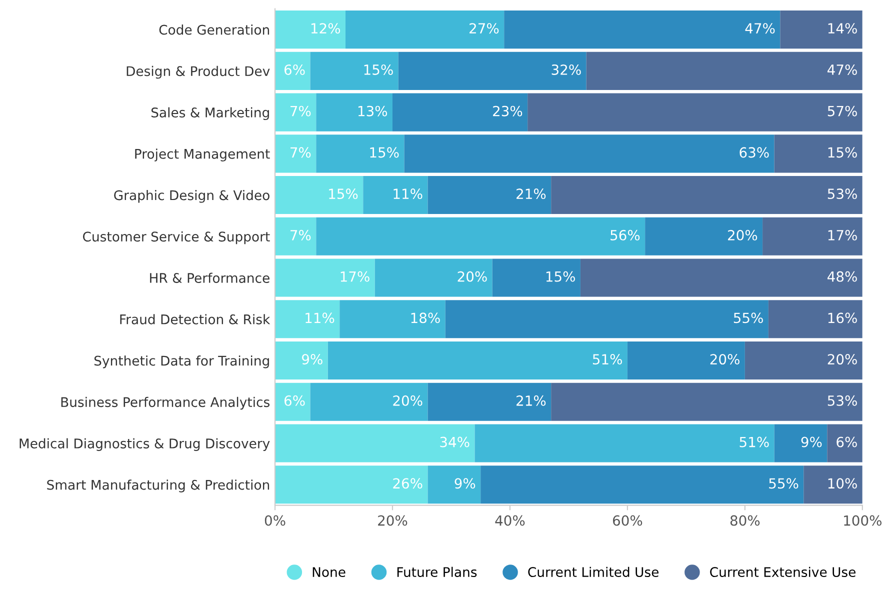 The image size is (890, 591). What do you see at coordinates (842, 276) in the screenshot?
I see `data-label: 48%` at bounding box center [842, 276].